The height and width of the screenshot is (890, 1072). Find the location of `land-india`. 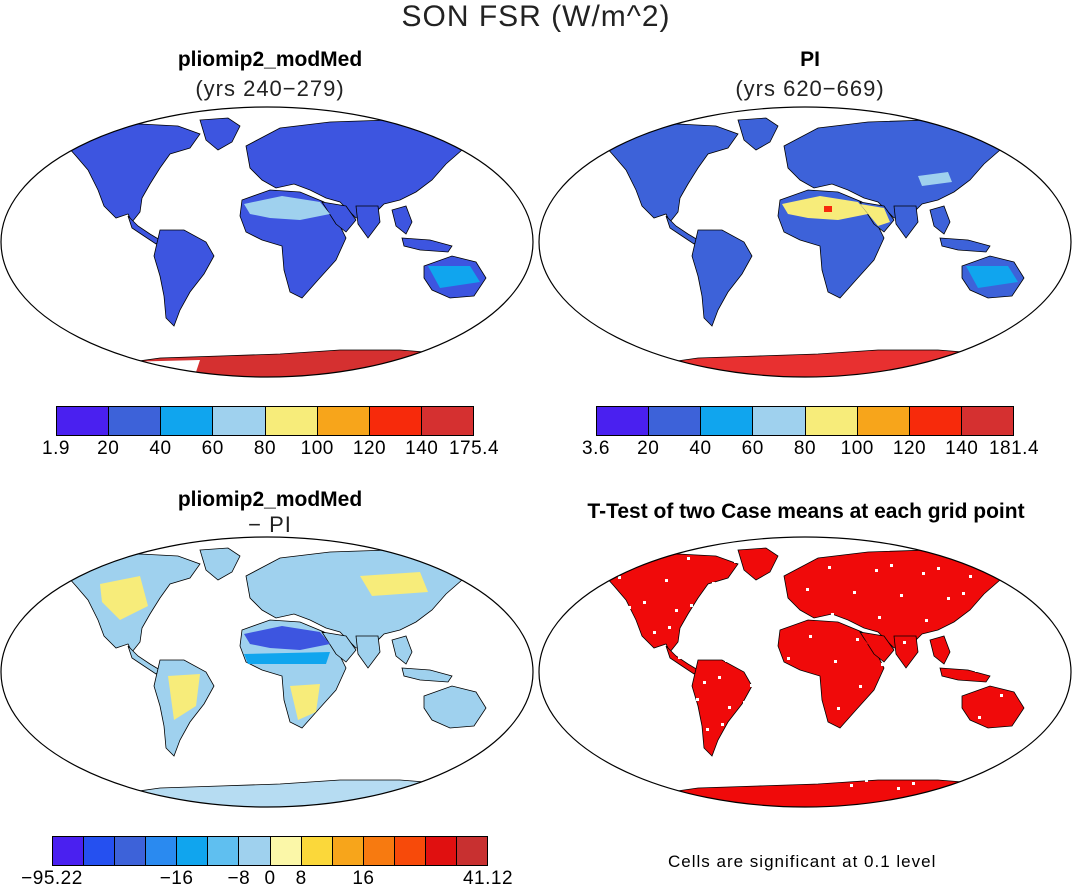

land-india is located at coordinates (906, 222).